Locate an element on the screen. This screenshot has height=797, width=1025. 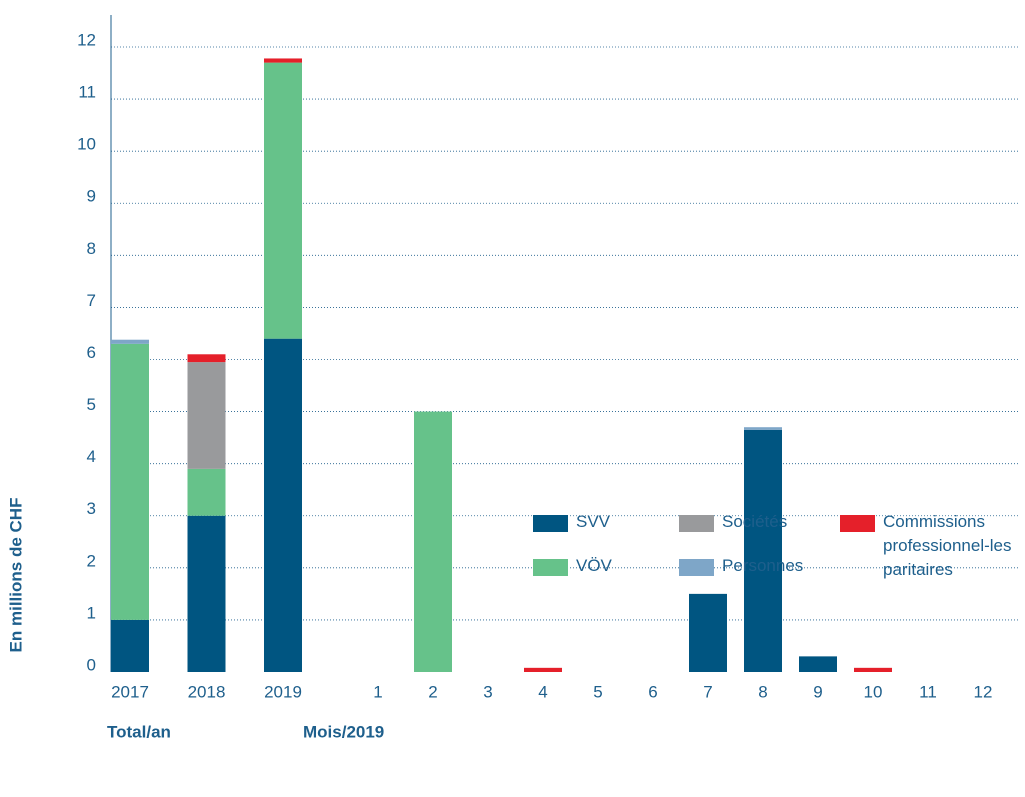
x-tick-label: 11 is located at coordinates (928, 691).